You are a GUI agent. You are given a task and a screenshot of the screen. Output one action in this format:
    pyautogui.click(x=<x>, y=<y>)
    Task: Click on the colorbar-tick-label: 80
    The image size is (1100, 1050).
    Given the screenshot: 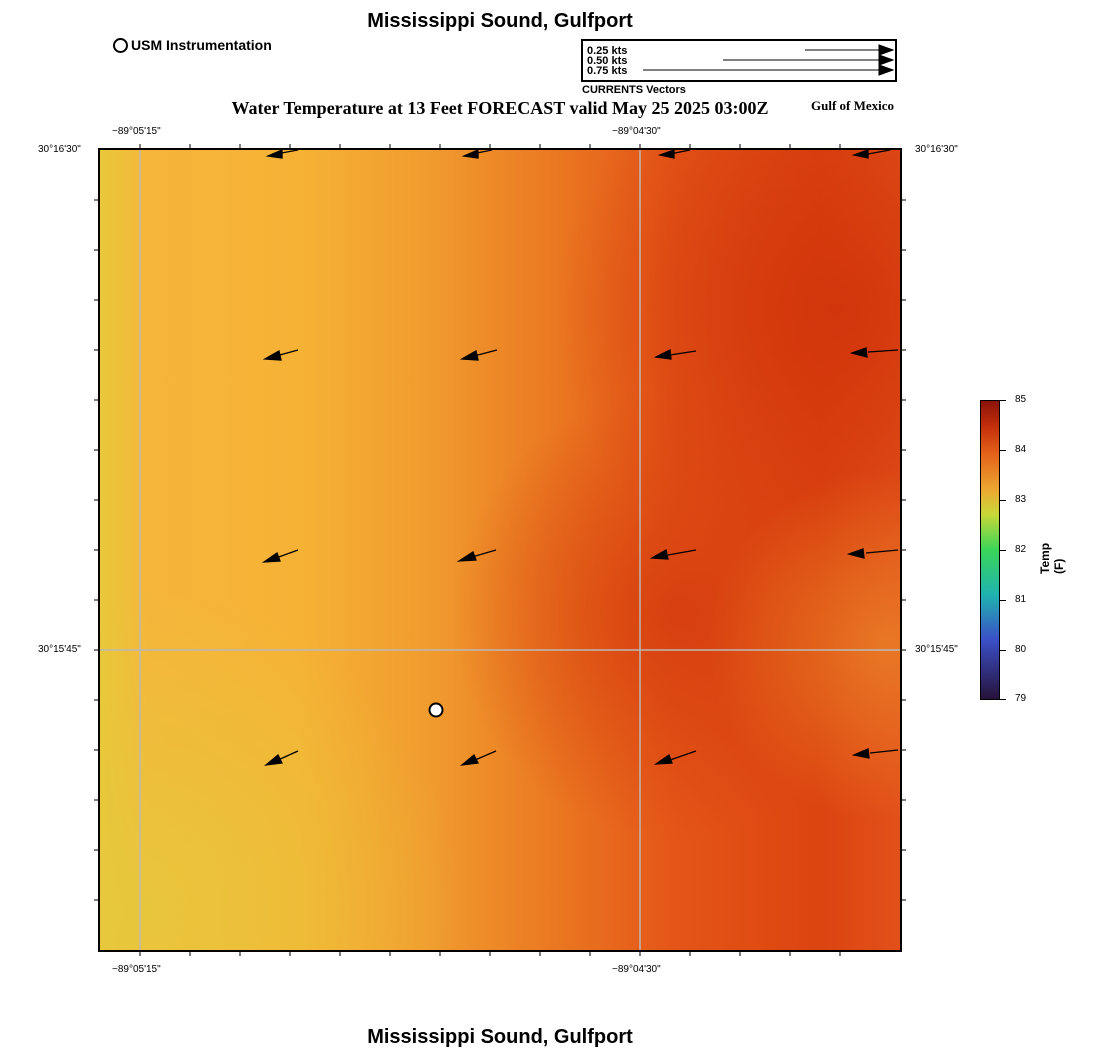 What is the action you would take?
    pyautogui.click(x=1021, y=649)
    